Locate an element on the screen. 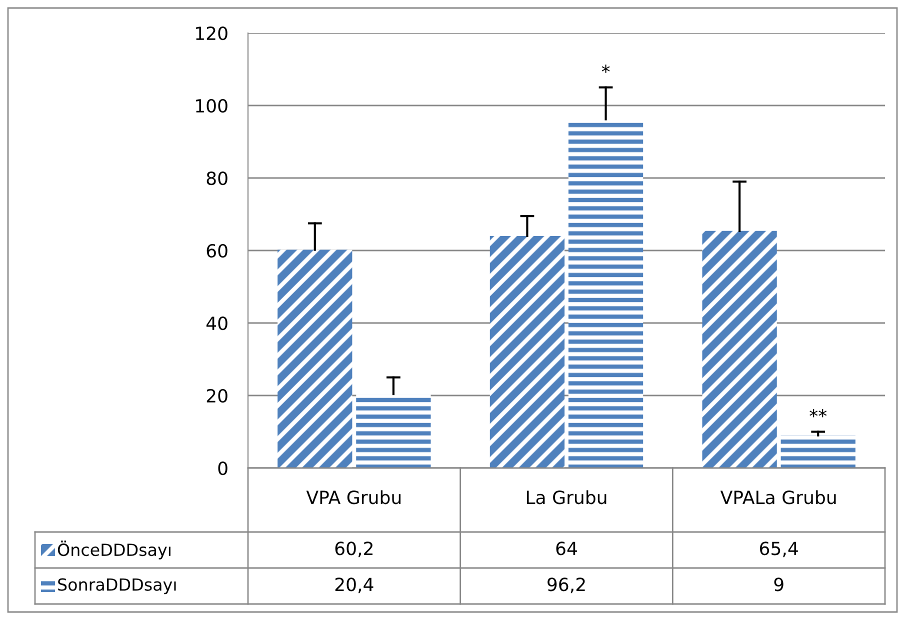 This screenshot has width=905, height=621. y-tick-label: 80 is located at coordinates (217, 178).